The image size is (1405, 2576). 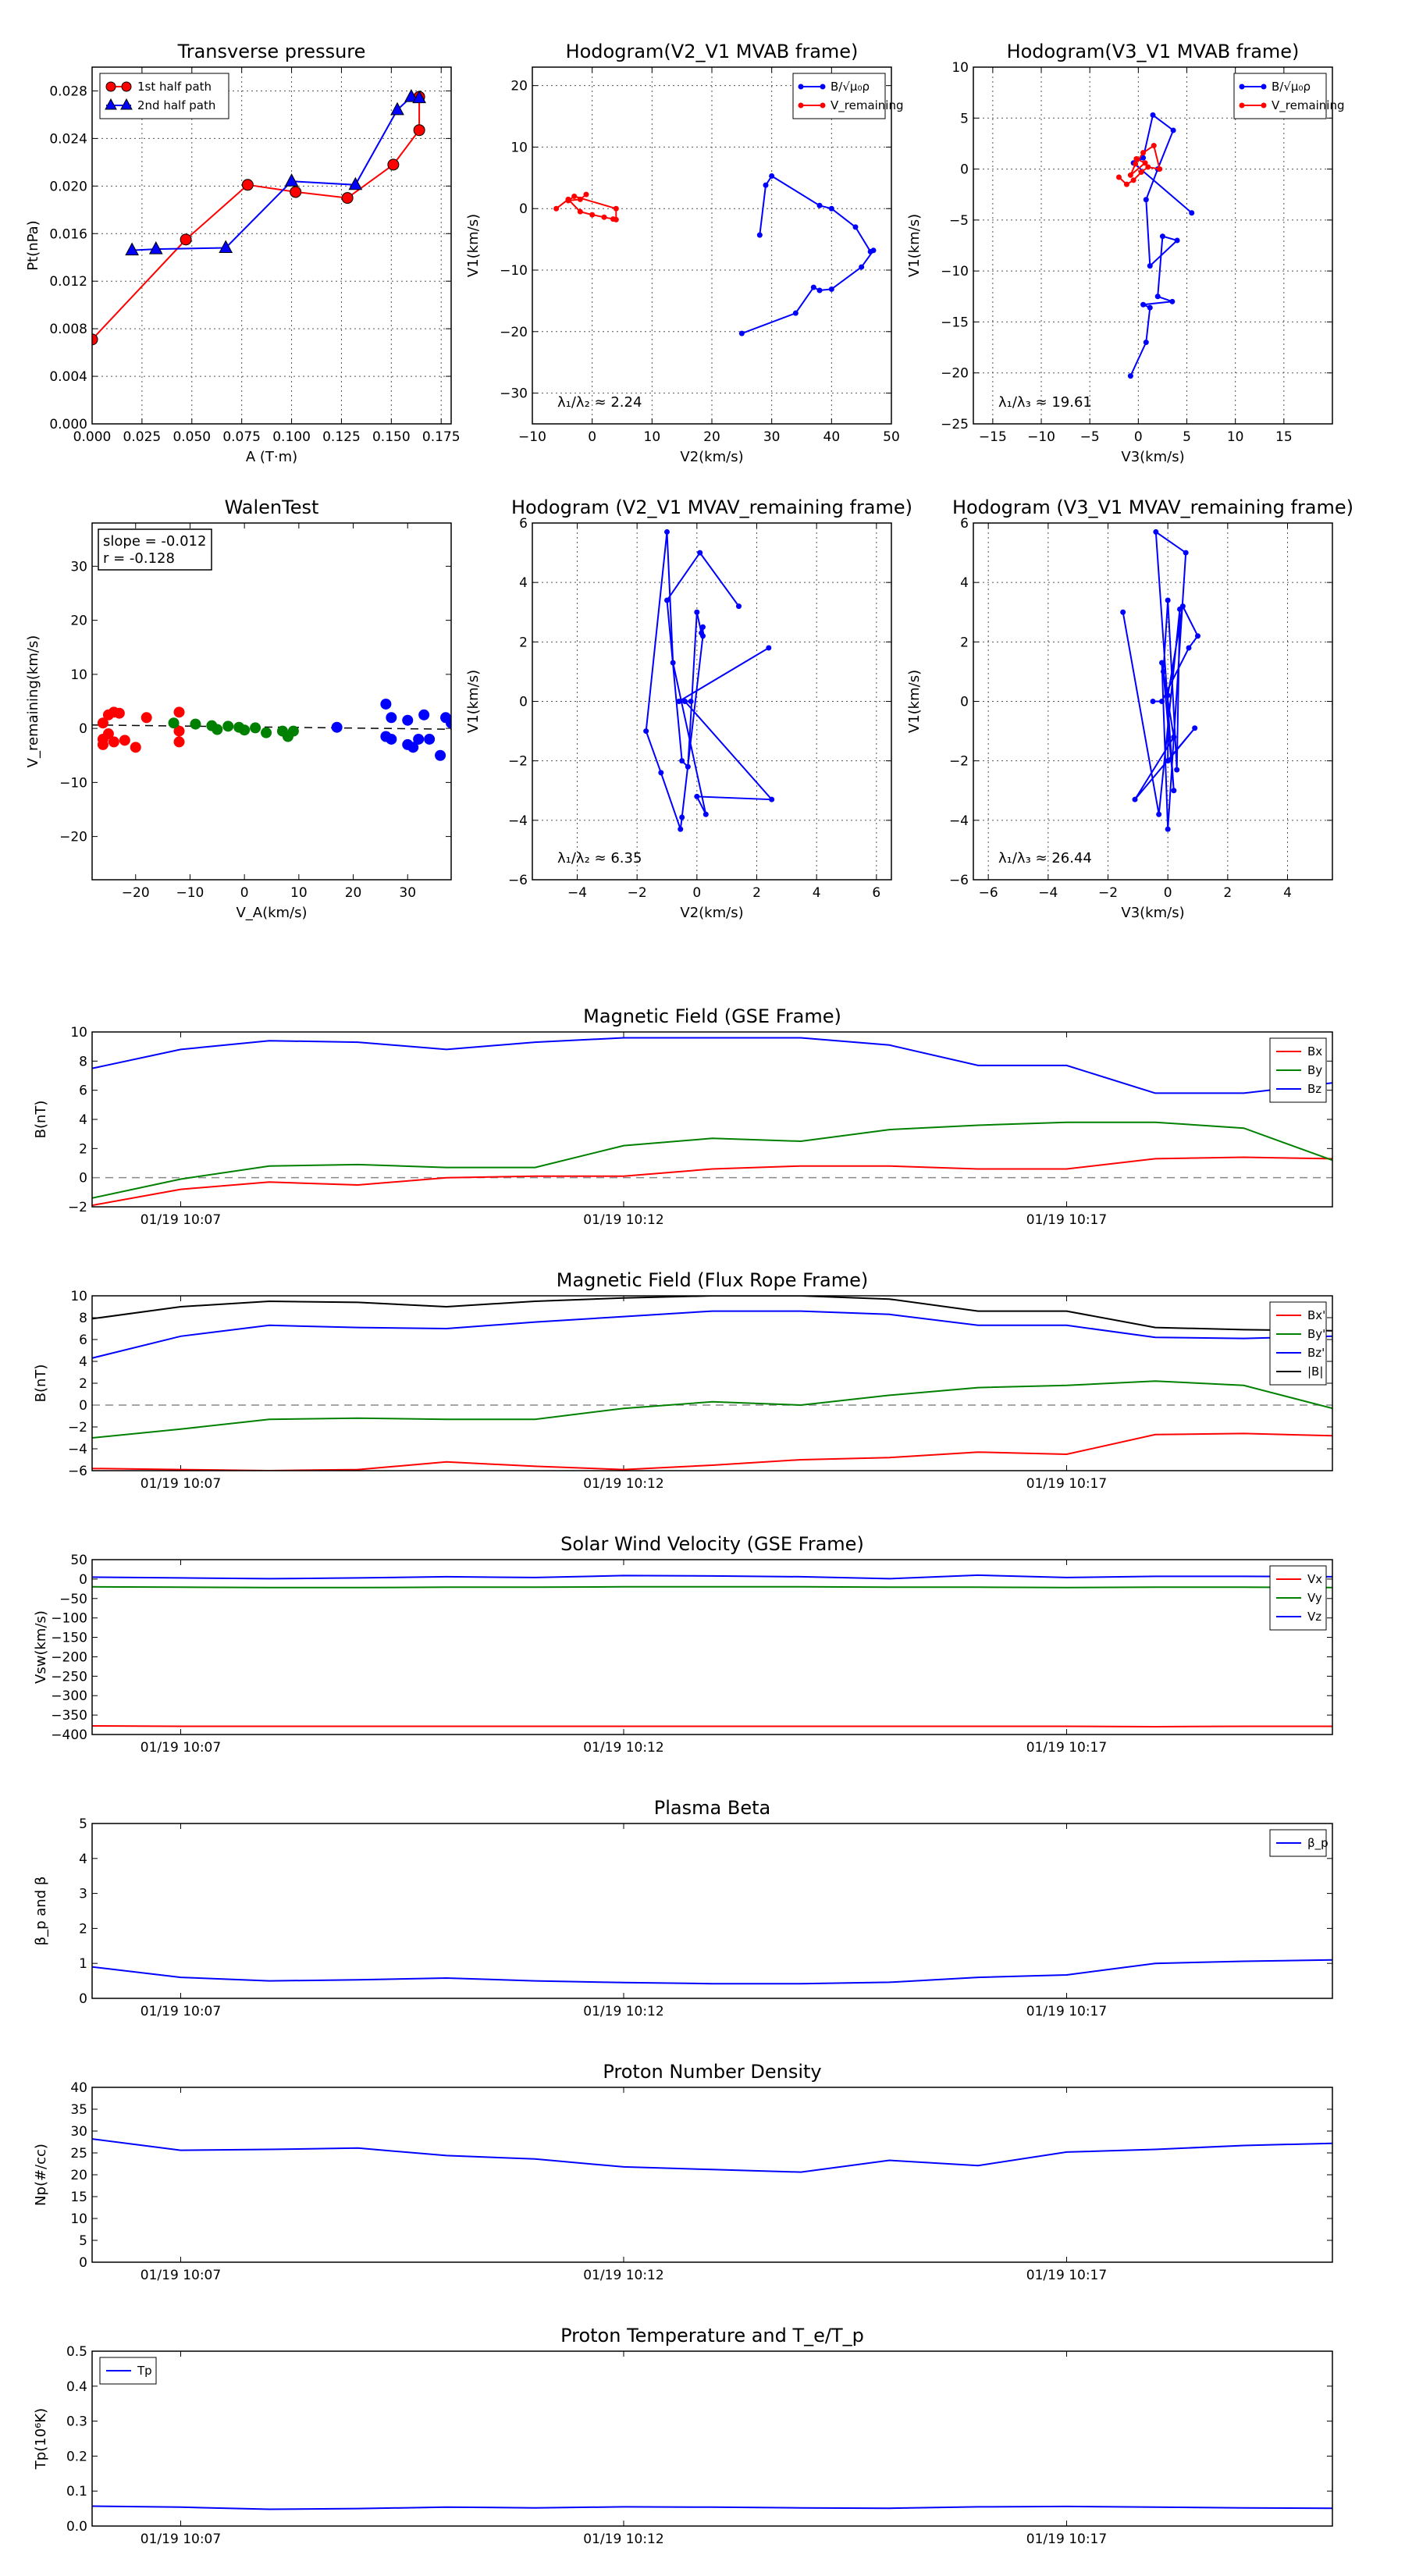 I want to click on y-tick-label: 3, so click(x=83, y=1895).